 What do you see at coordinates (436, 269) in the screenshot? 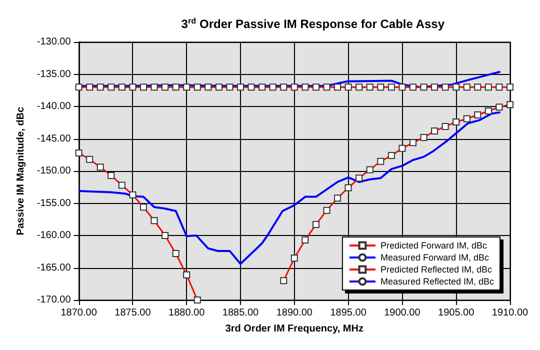
I see `legend-label: Predicted Reflected IM, dBc` at bounding box center [436, 269].